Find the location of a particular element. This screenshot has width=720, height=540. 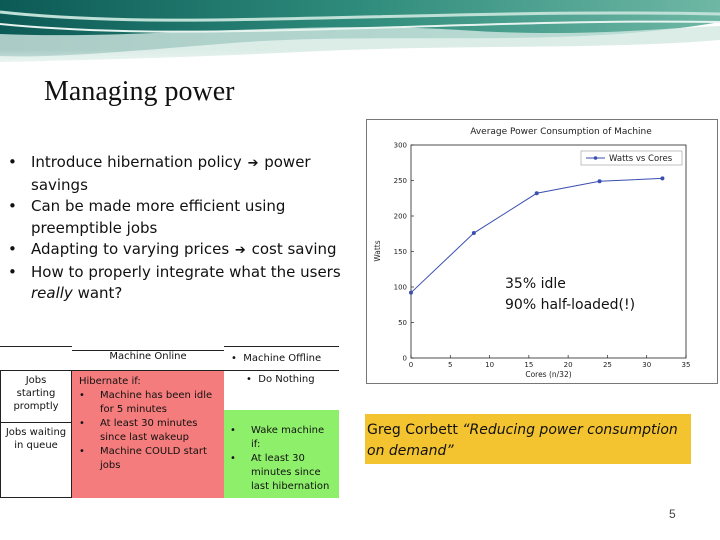

condition-text: Wake machine if: is located at coordinates (288, 437).